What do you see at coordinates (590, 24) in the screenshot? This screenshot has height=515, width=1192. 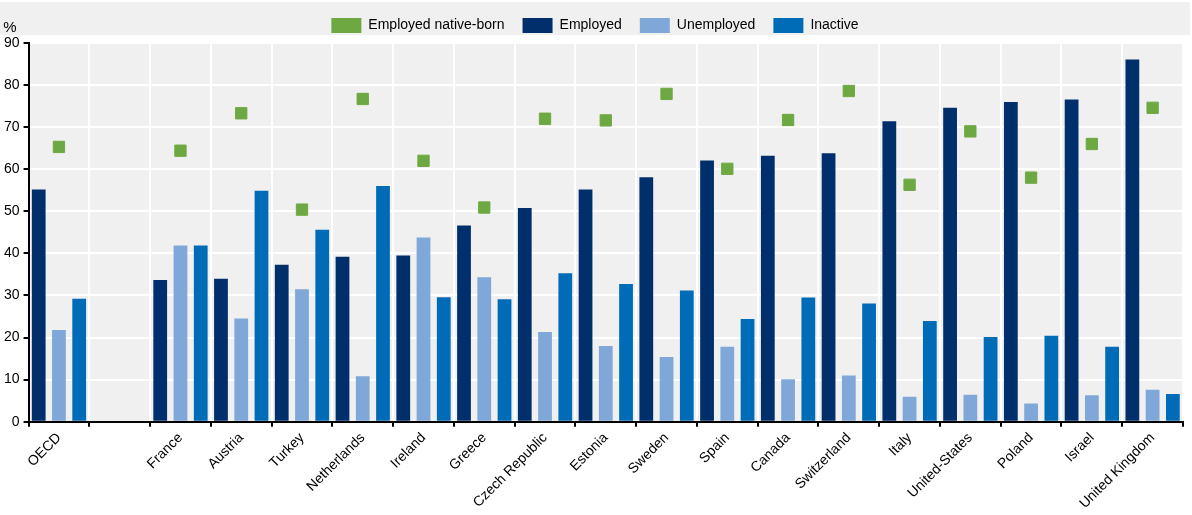 I see `legend-label: Employed` at bounding box center [590, 24].